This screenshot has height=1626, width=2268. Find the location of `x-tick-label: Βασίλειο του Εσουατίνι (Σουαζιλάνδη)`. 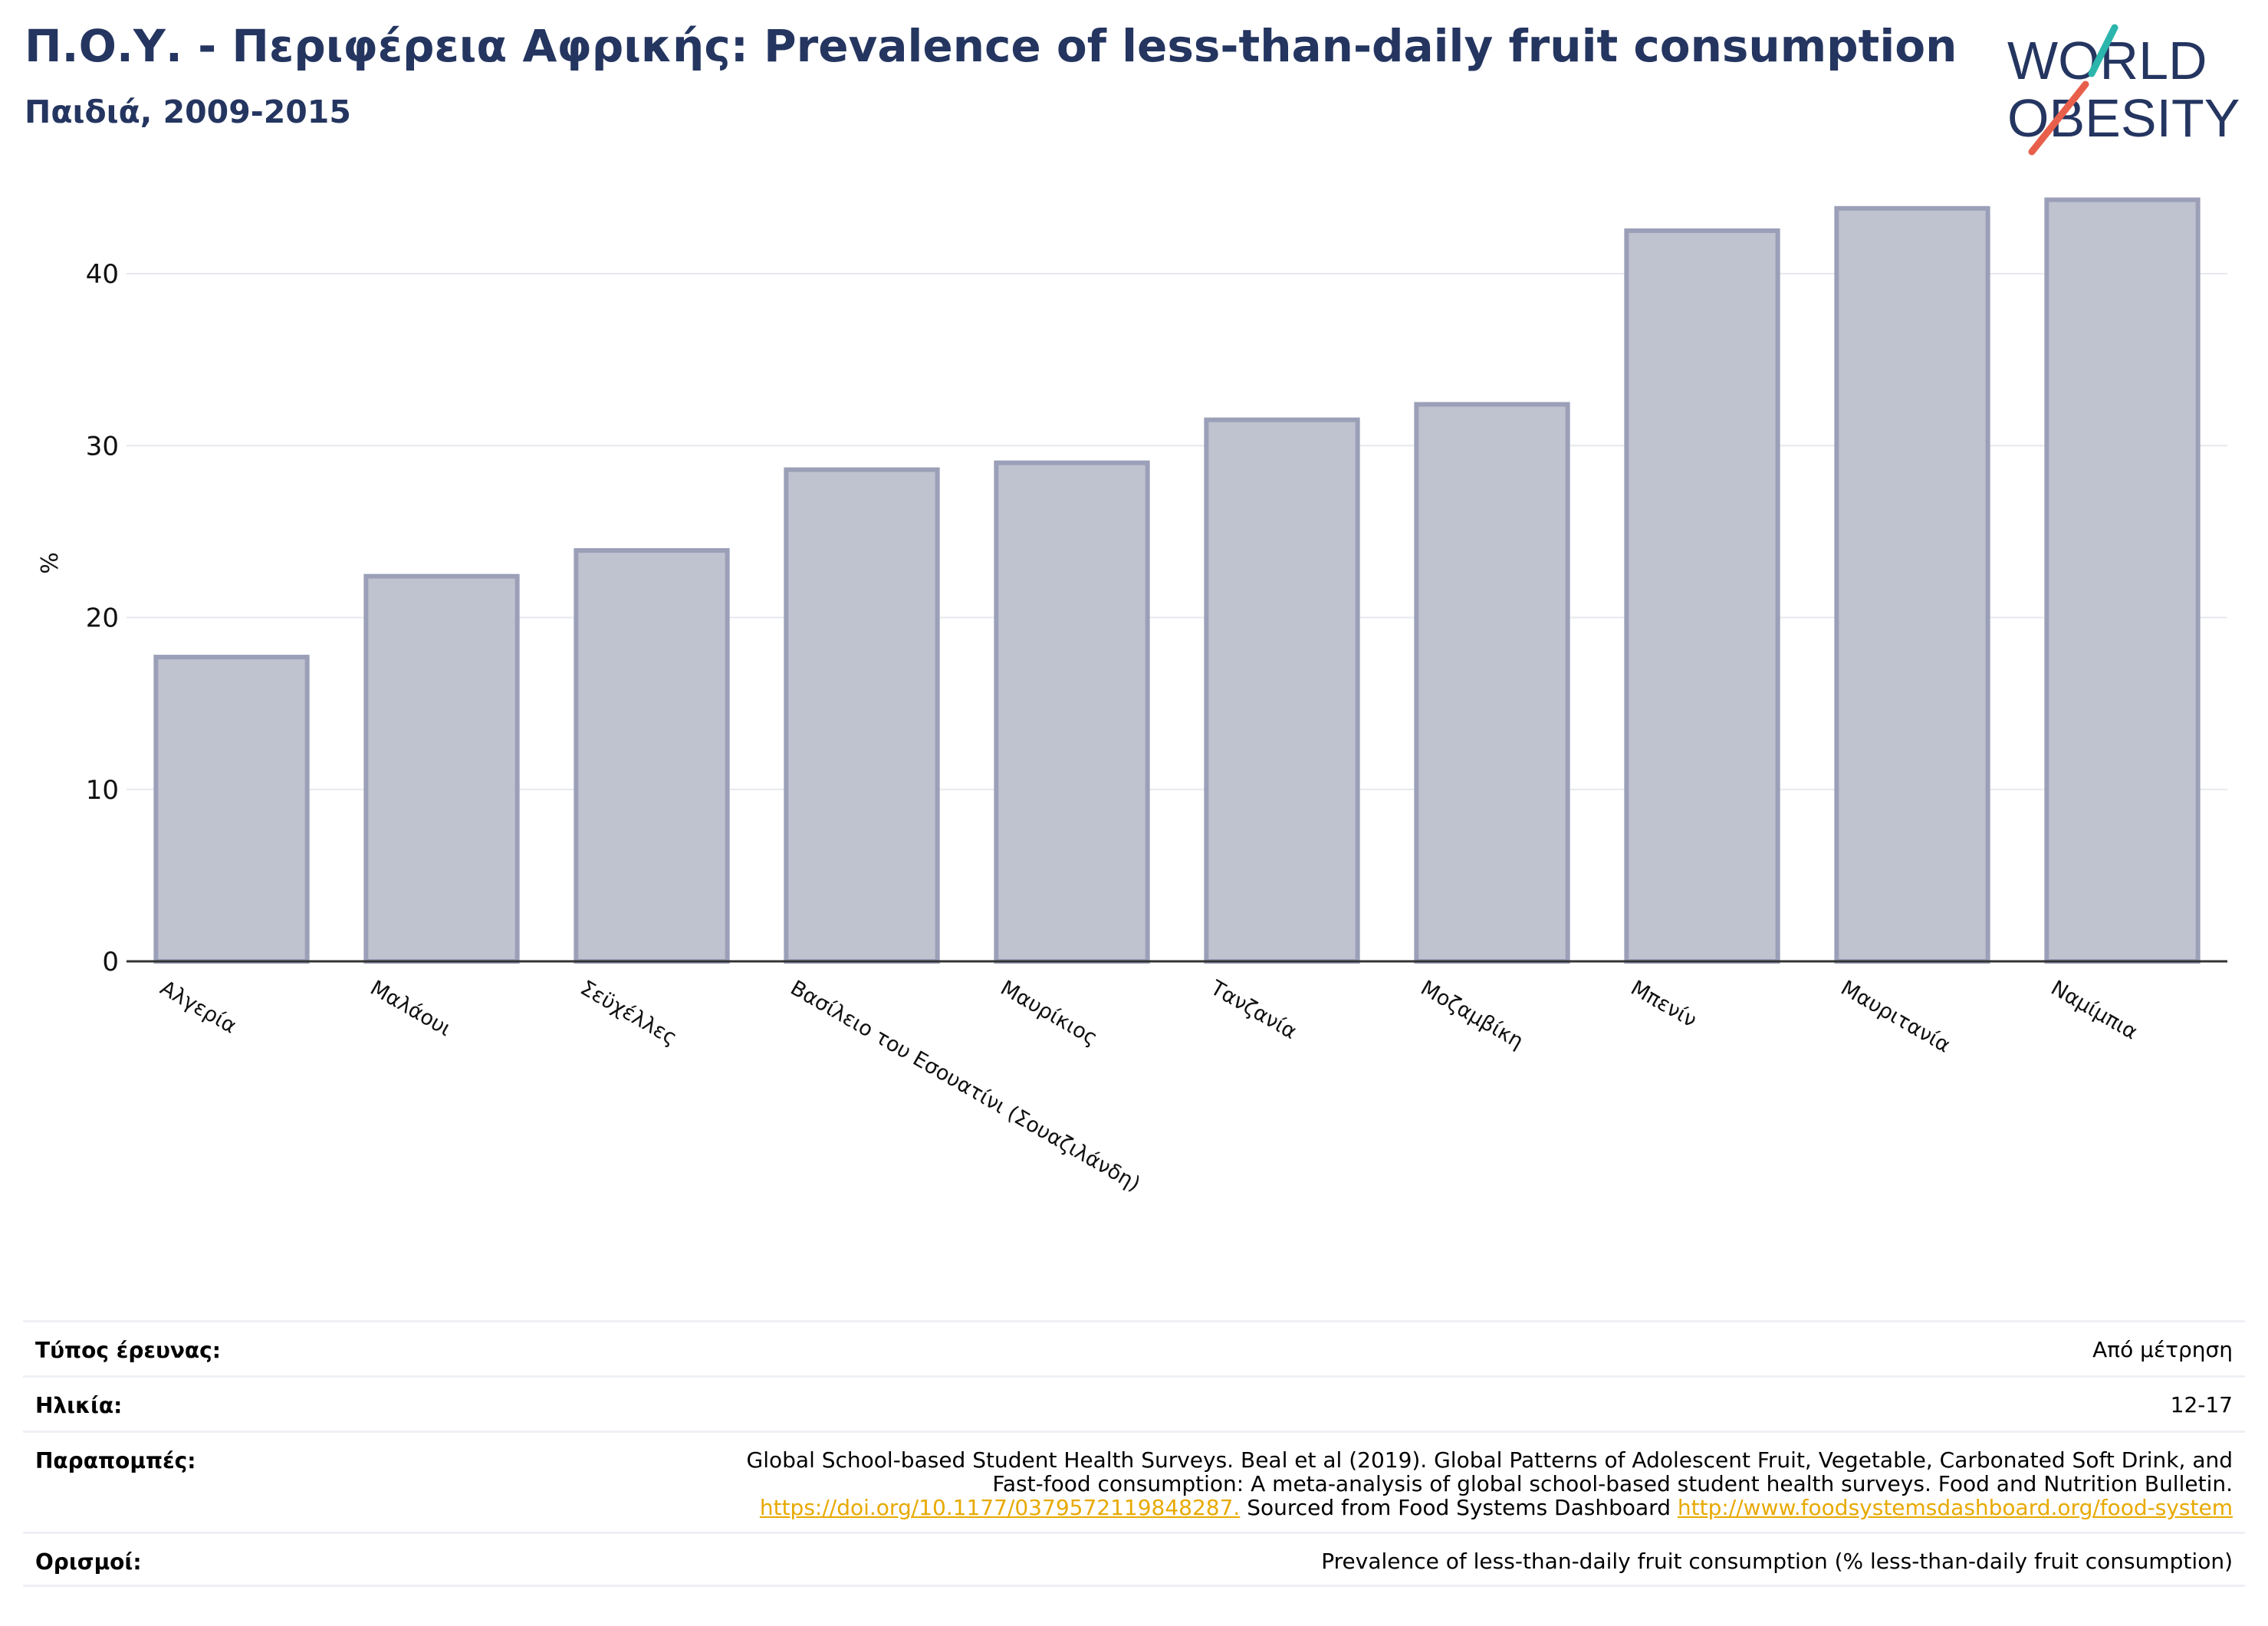

x-tick-label: Βασίλειο του Εσουατίνι (Σουαζιλάνδη) is located at coordinates (966, 1086).